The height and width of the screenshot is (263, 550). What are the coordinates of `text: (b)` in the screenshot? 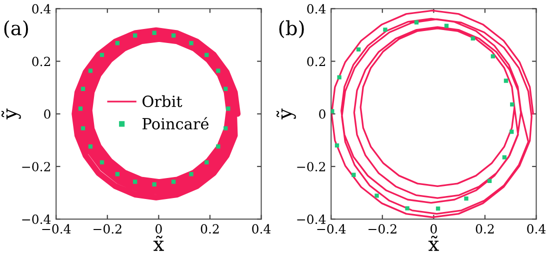 It's located at (291, 29).